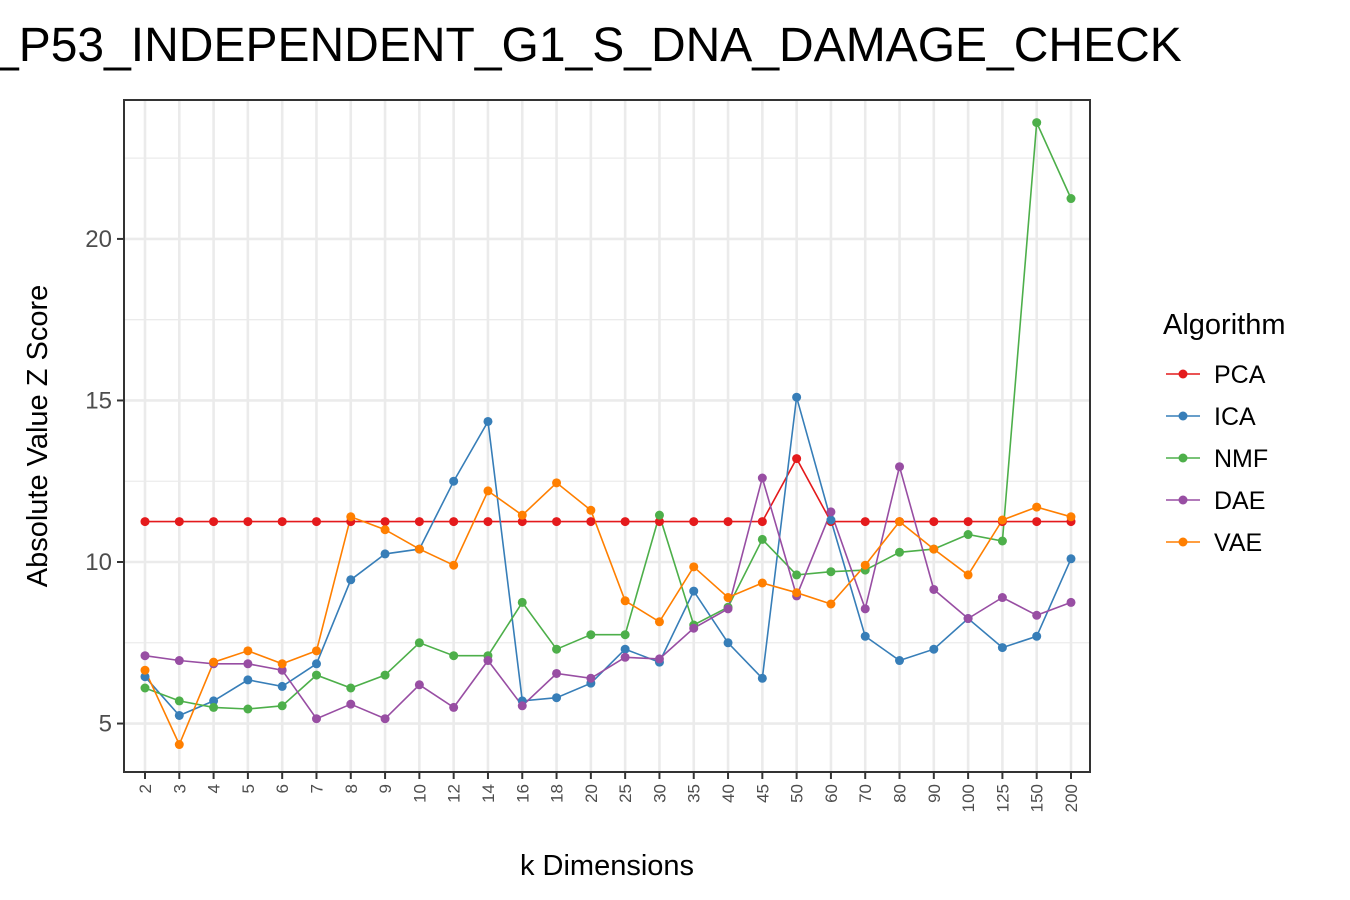 This screenshot has height=900, width=1350. Describe the element at coordinates (1239, 501) in the screenshot. I see `legend-label-dae: DAE` at that location.